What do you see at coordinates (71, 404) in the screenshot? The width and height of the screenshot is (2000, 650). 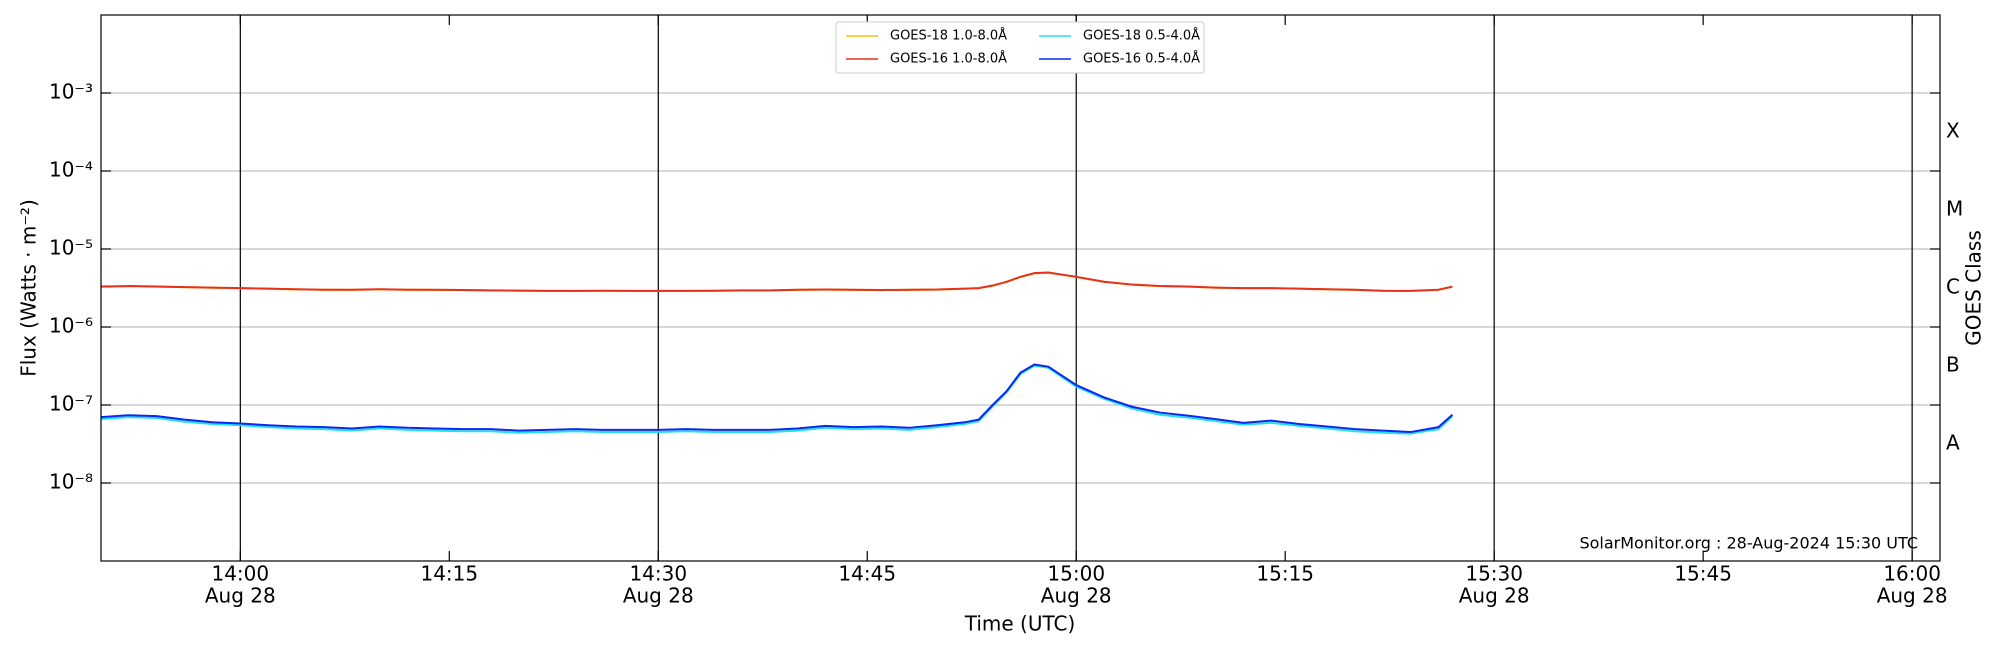 I see `y-tick-label: 10⁻⁷` at bounding box center [71, 404].